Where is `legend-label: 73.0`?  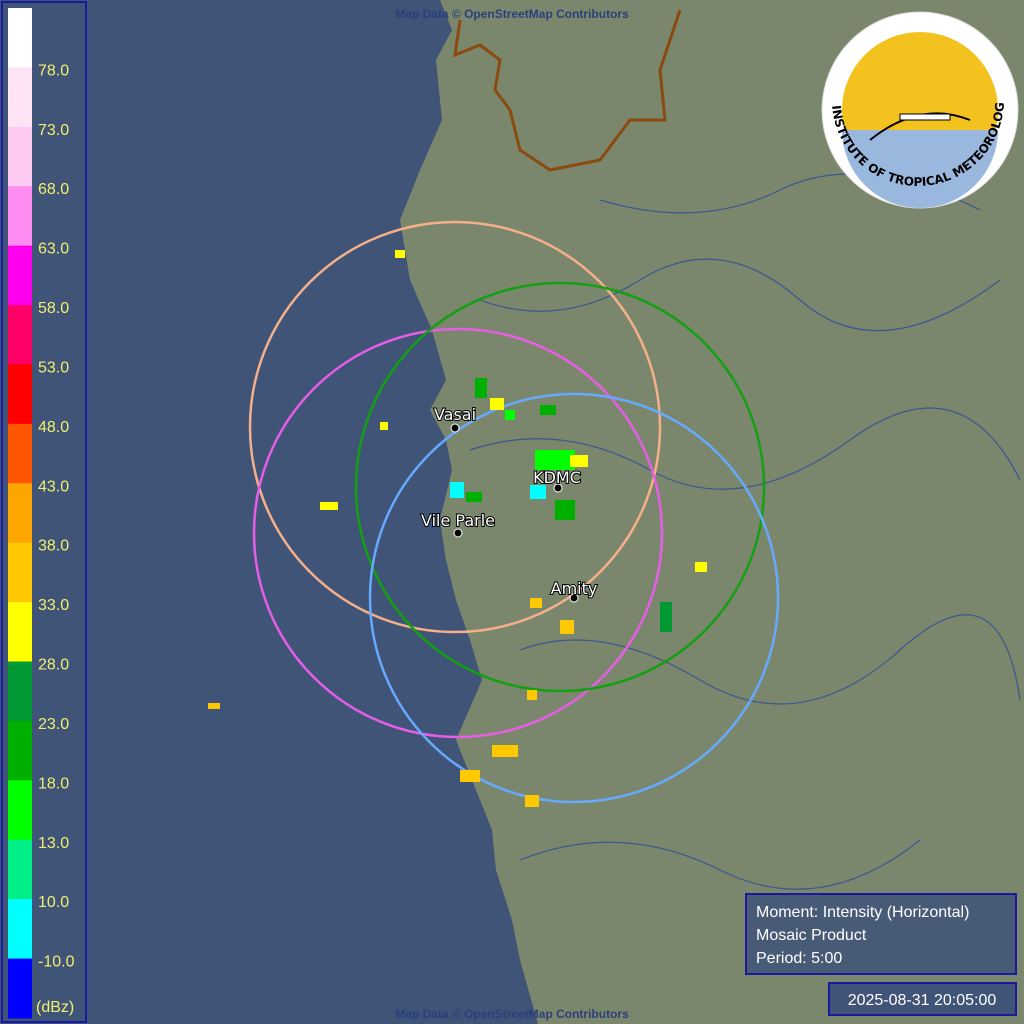 legend-label: 73.0 is located at coordinates (53, 130).